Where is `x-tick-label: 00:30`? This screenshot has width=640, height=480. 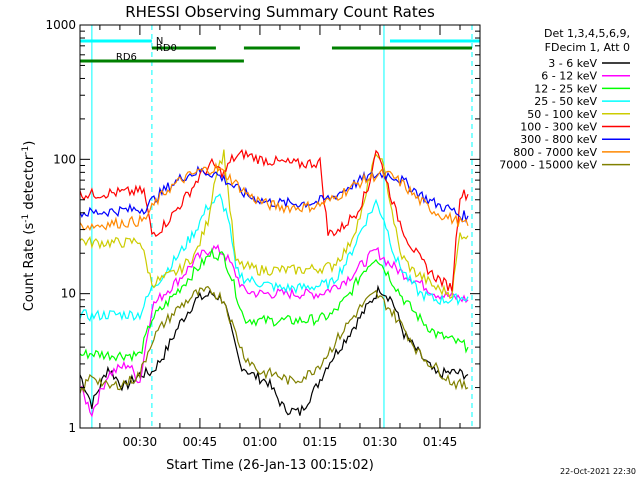 x-tick-label: 00:30 is located at coordinates (140, 442).